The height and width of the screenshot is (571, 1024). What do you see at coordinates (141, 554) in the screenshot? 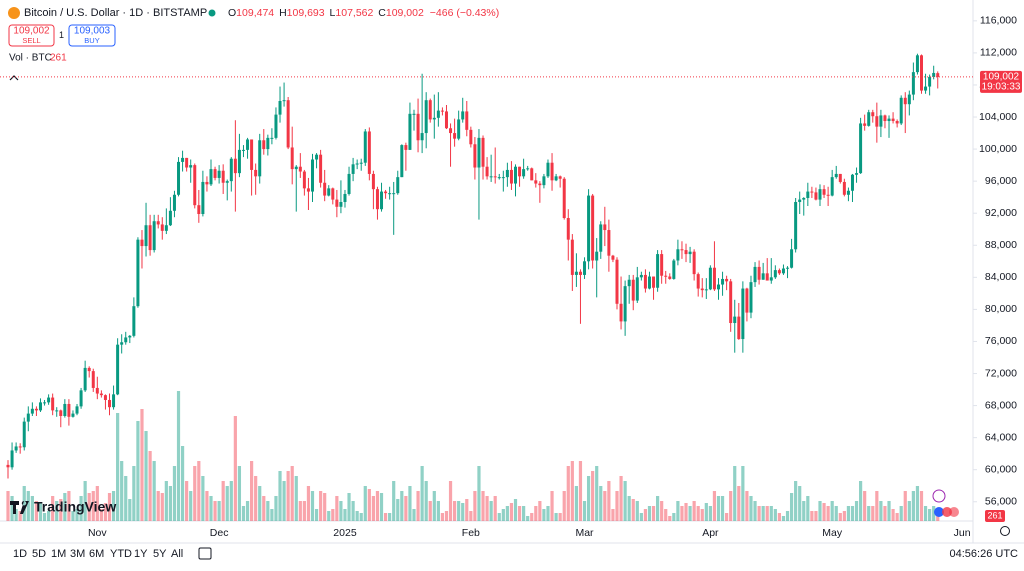
I see `timeframe-button: 1Y` at bounding box center [141, 554].